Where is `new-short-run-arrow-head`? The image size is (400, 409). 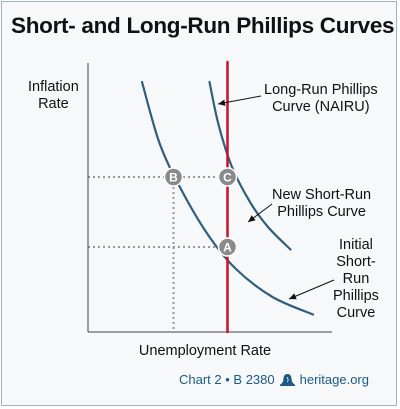
new-short-run-arrow-head is located at coordinates (252, 218).